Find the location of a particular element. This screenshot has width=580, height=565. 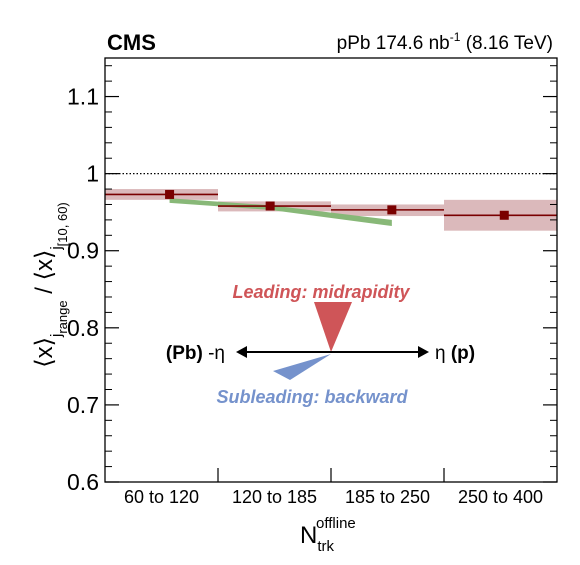

pb-direction-label: (Pb) -η is located at coordinates (195, 353).